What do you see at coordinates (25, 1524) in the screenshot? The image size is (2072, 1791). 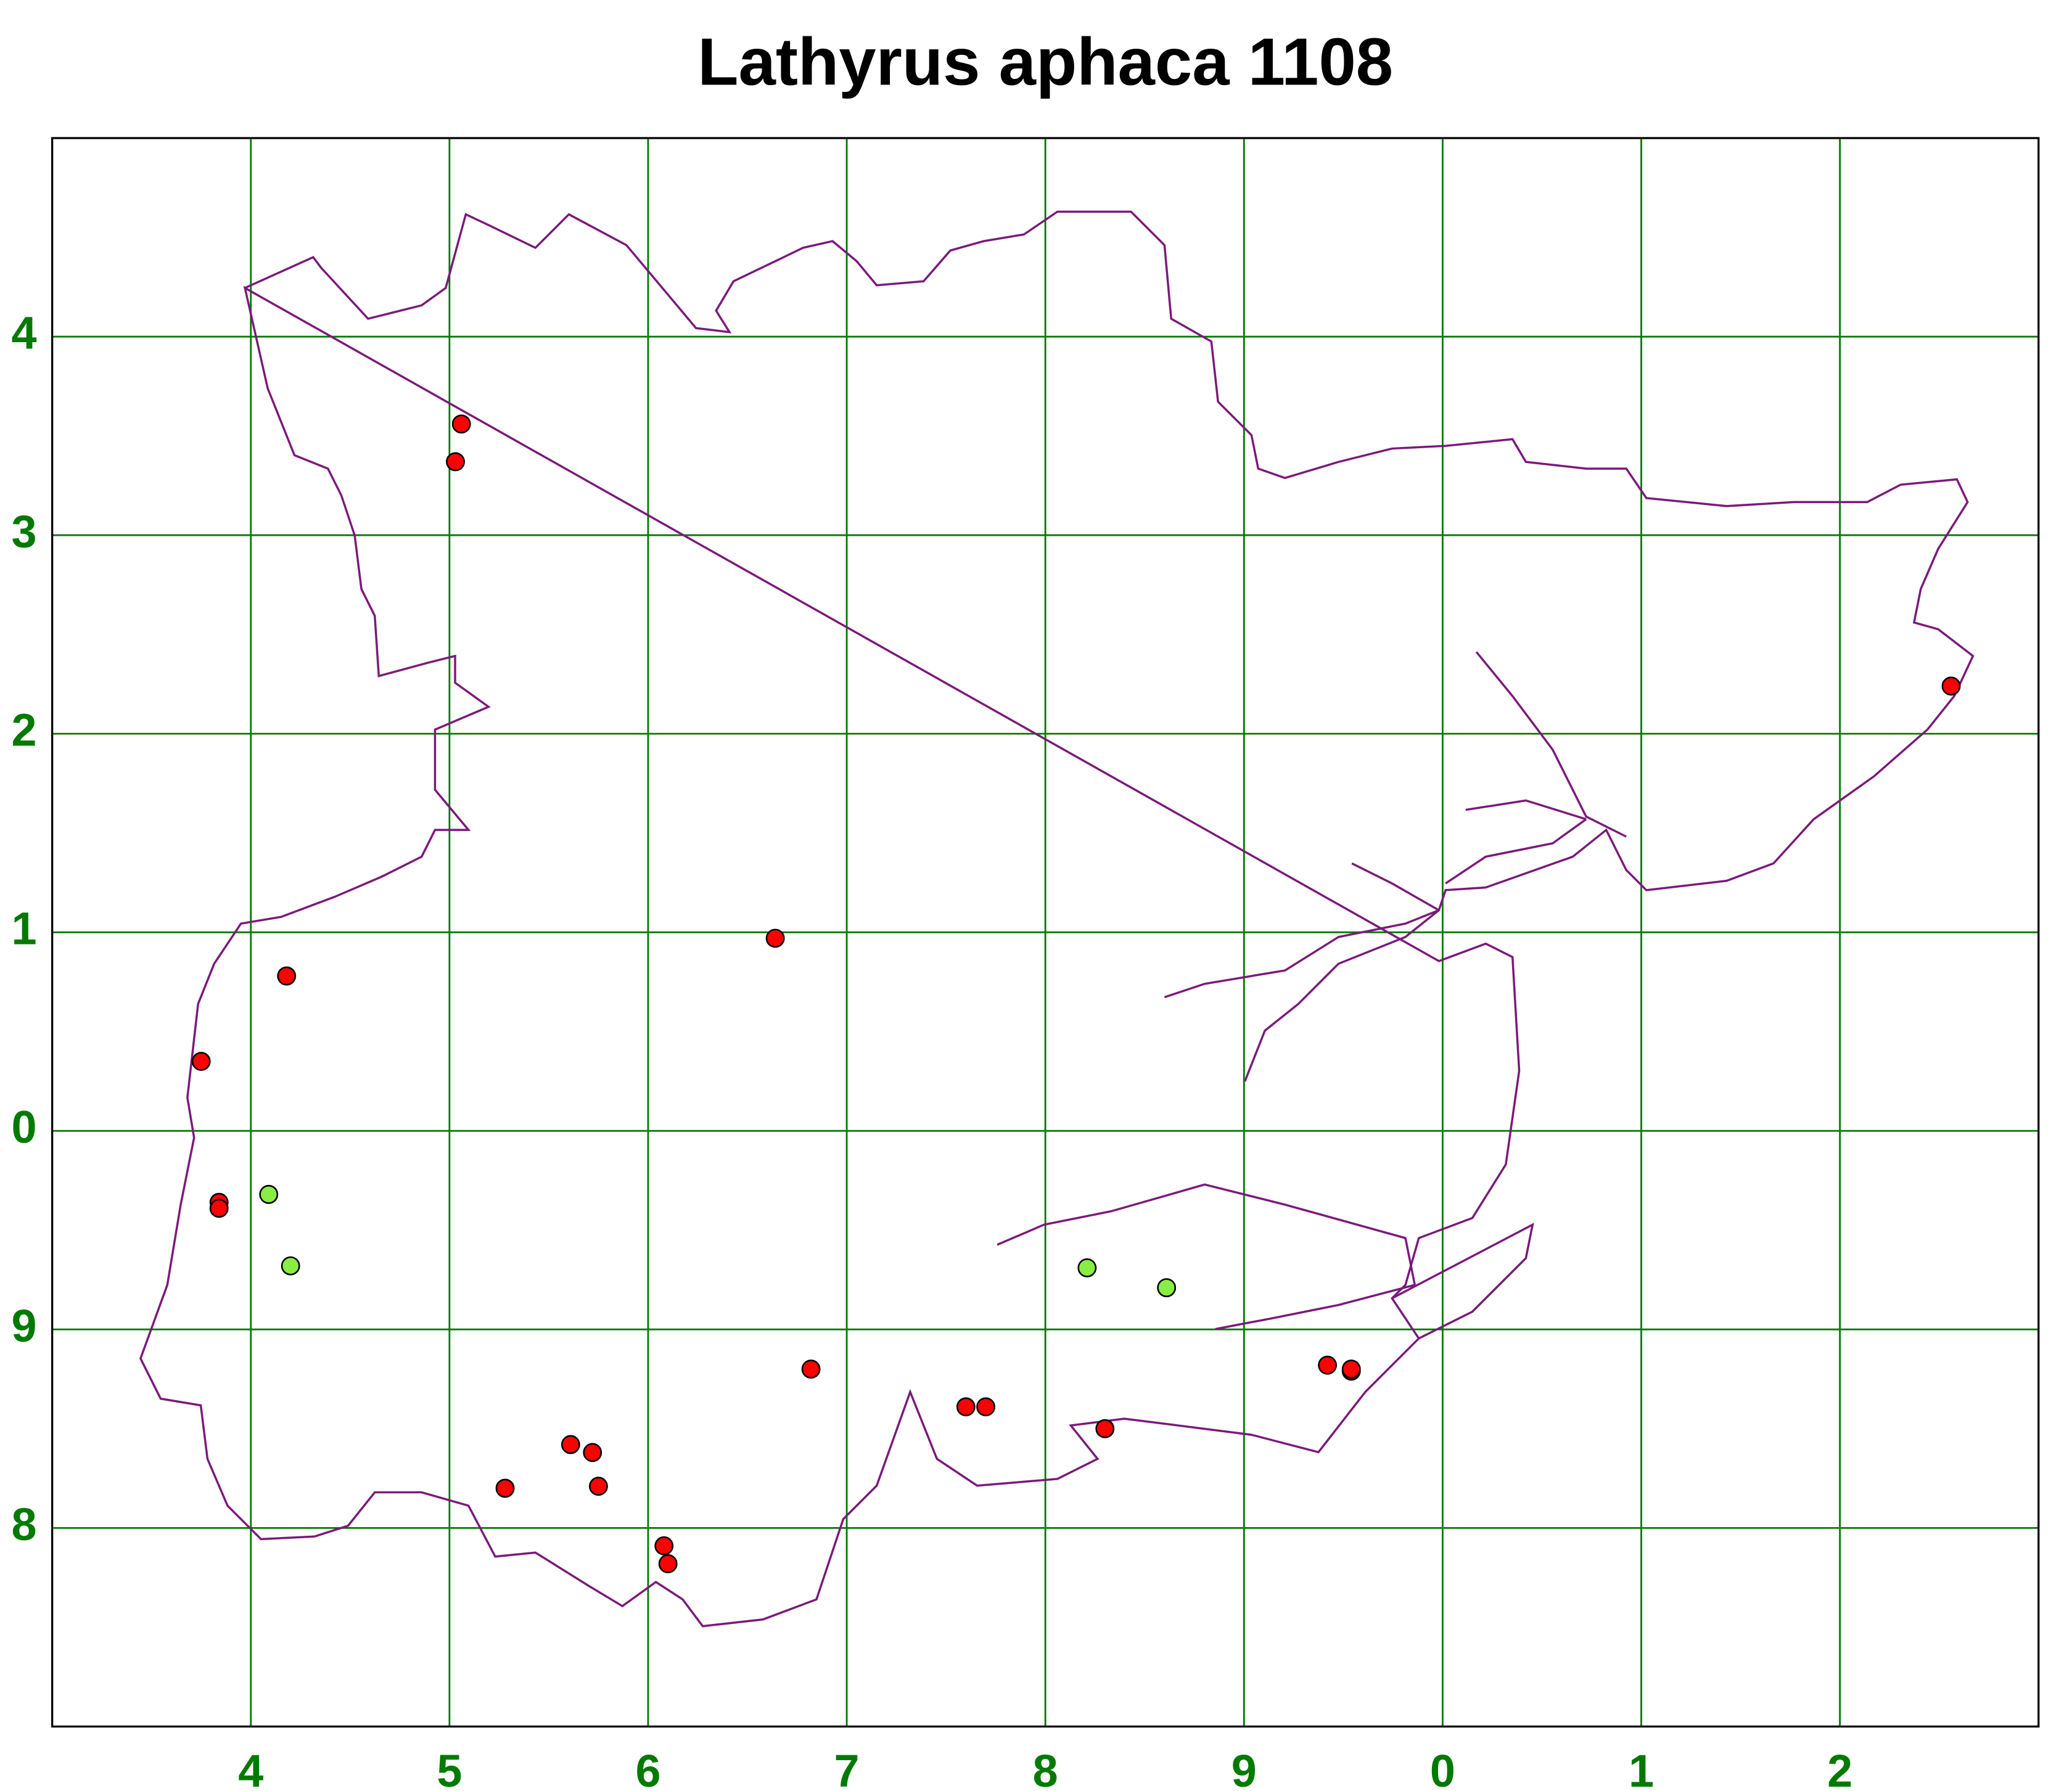 I see `y-tick-label: 8` at bounding box center [25, 1524].